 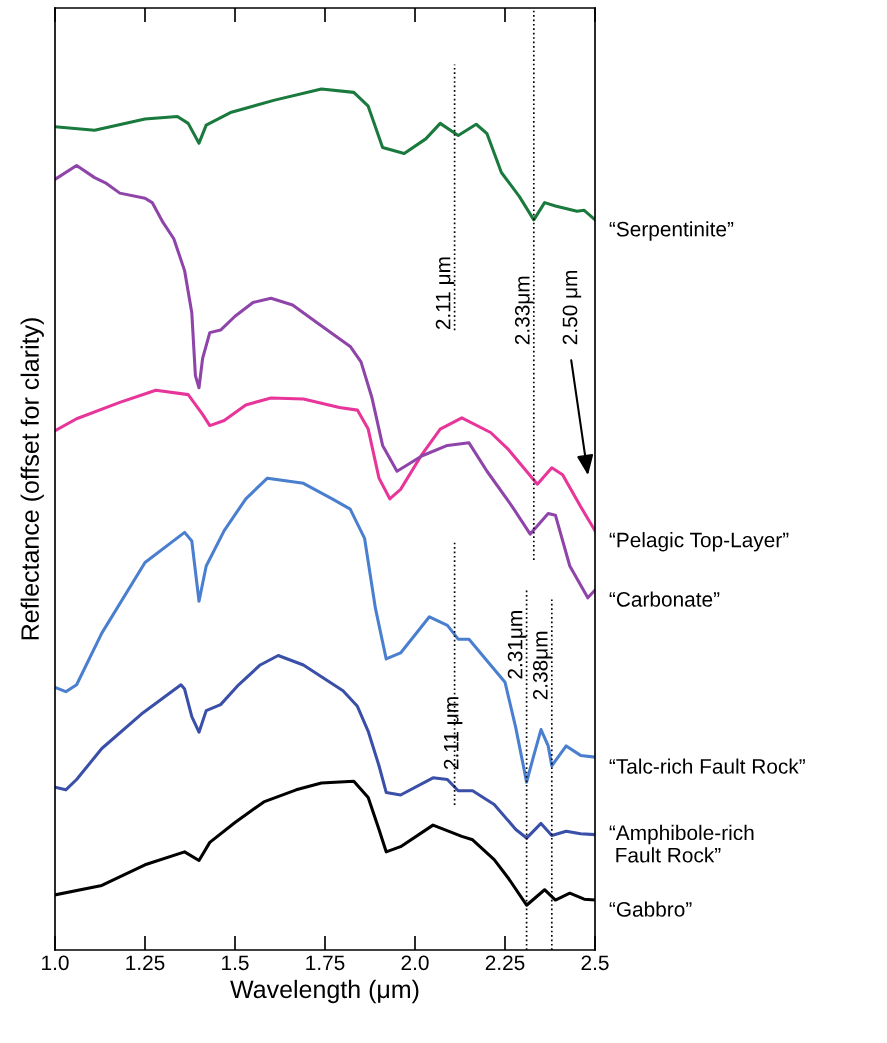 What do you see at coordinates (32, 479) in the screenshot?
I see `y-axis-title: Reflectance (offset for clarity)` at bounding box center [32, 479].